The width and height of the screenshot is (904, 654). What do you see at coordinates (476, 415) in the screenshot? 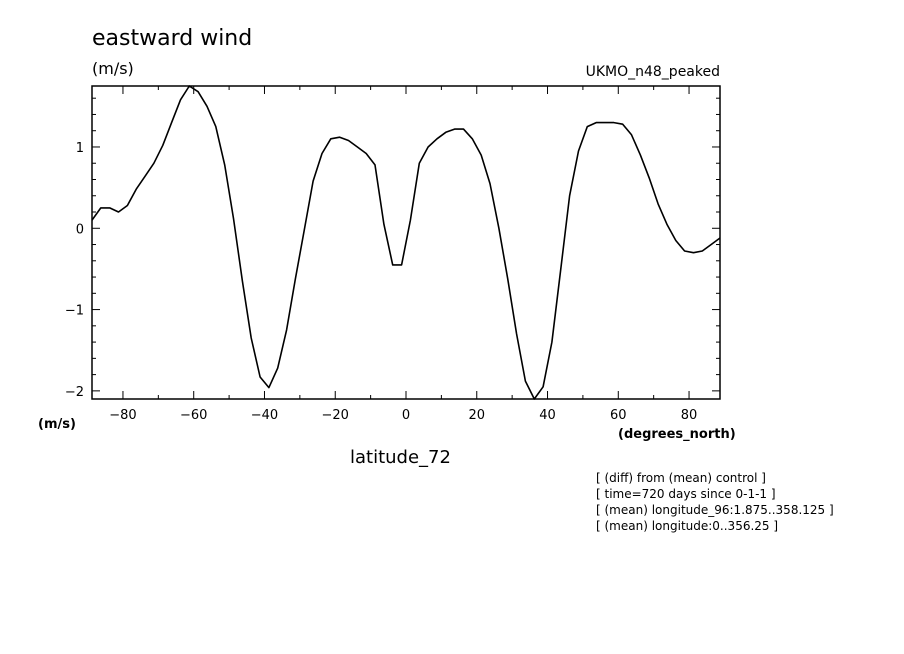
I see `x-tick-label: 20` at bounding box center [476, 415].